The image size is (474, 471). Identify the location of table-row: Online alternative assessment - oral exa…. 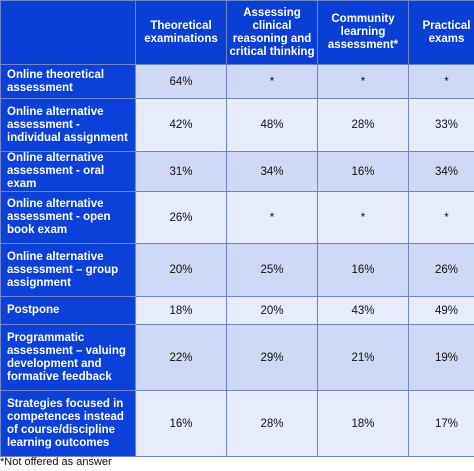
(237, 171).